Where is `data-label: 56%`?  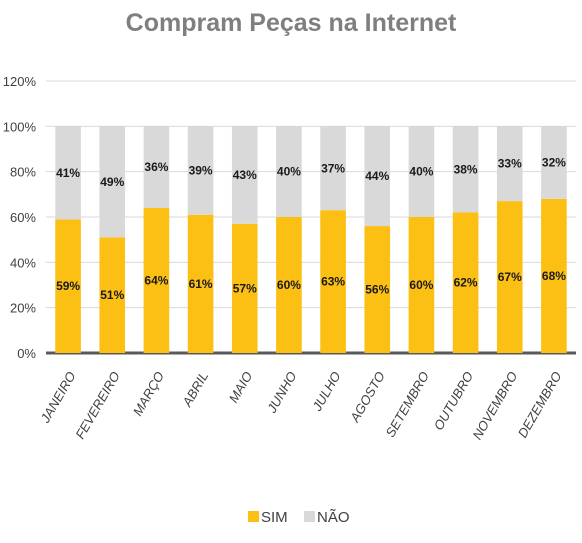
data-label: 56% is located at coordinates (377, 290).